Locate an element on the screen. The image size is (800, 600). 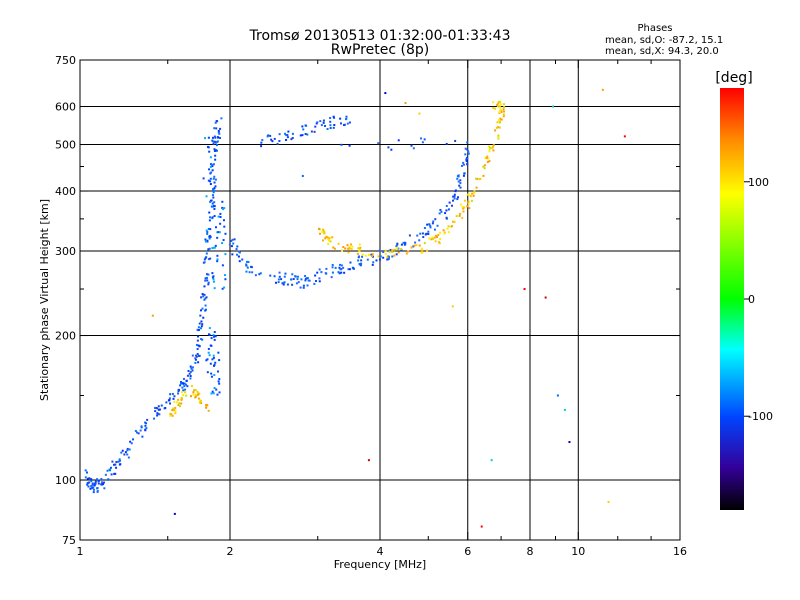
chart-title: Tromsø 20130513 01:32:00-01:33:43 is located at coordinates (380, 36).